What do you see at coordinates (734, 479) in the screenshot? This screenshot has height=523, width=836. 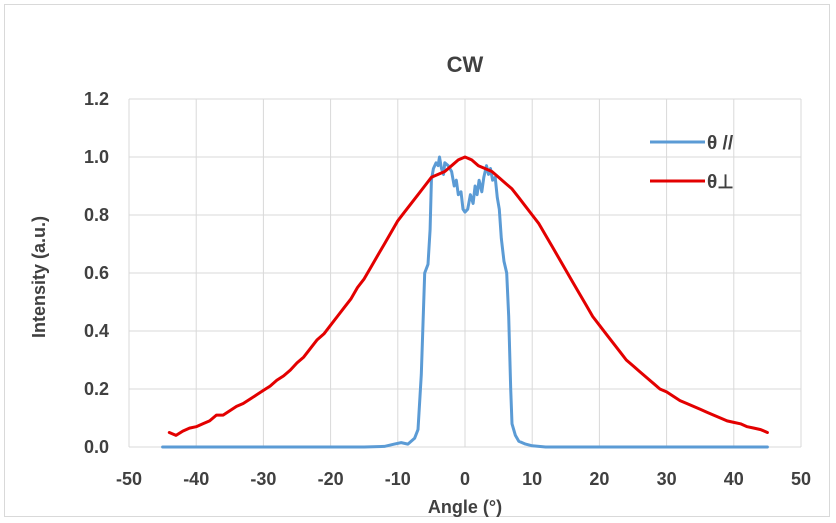 I see `x-tick-label: 40` at bounding box center [734, 479].